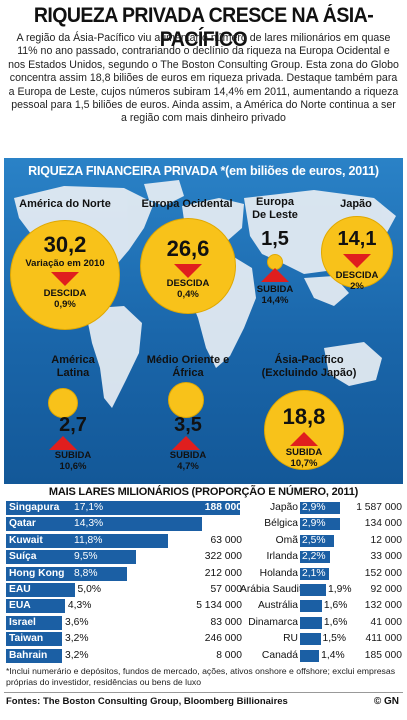  What do you see at coordinates (86, 557) in the screenshot?
I see `percent-label: 9,5%` at bounding box center [86, 557].